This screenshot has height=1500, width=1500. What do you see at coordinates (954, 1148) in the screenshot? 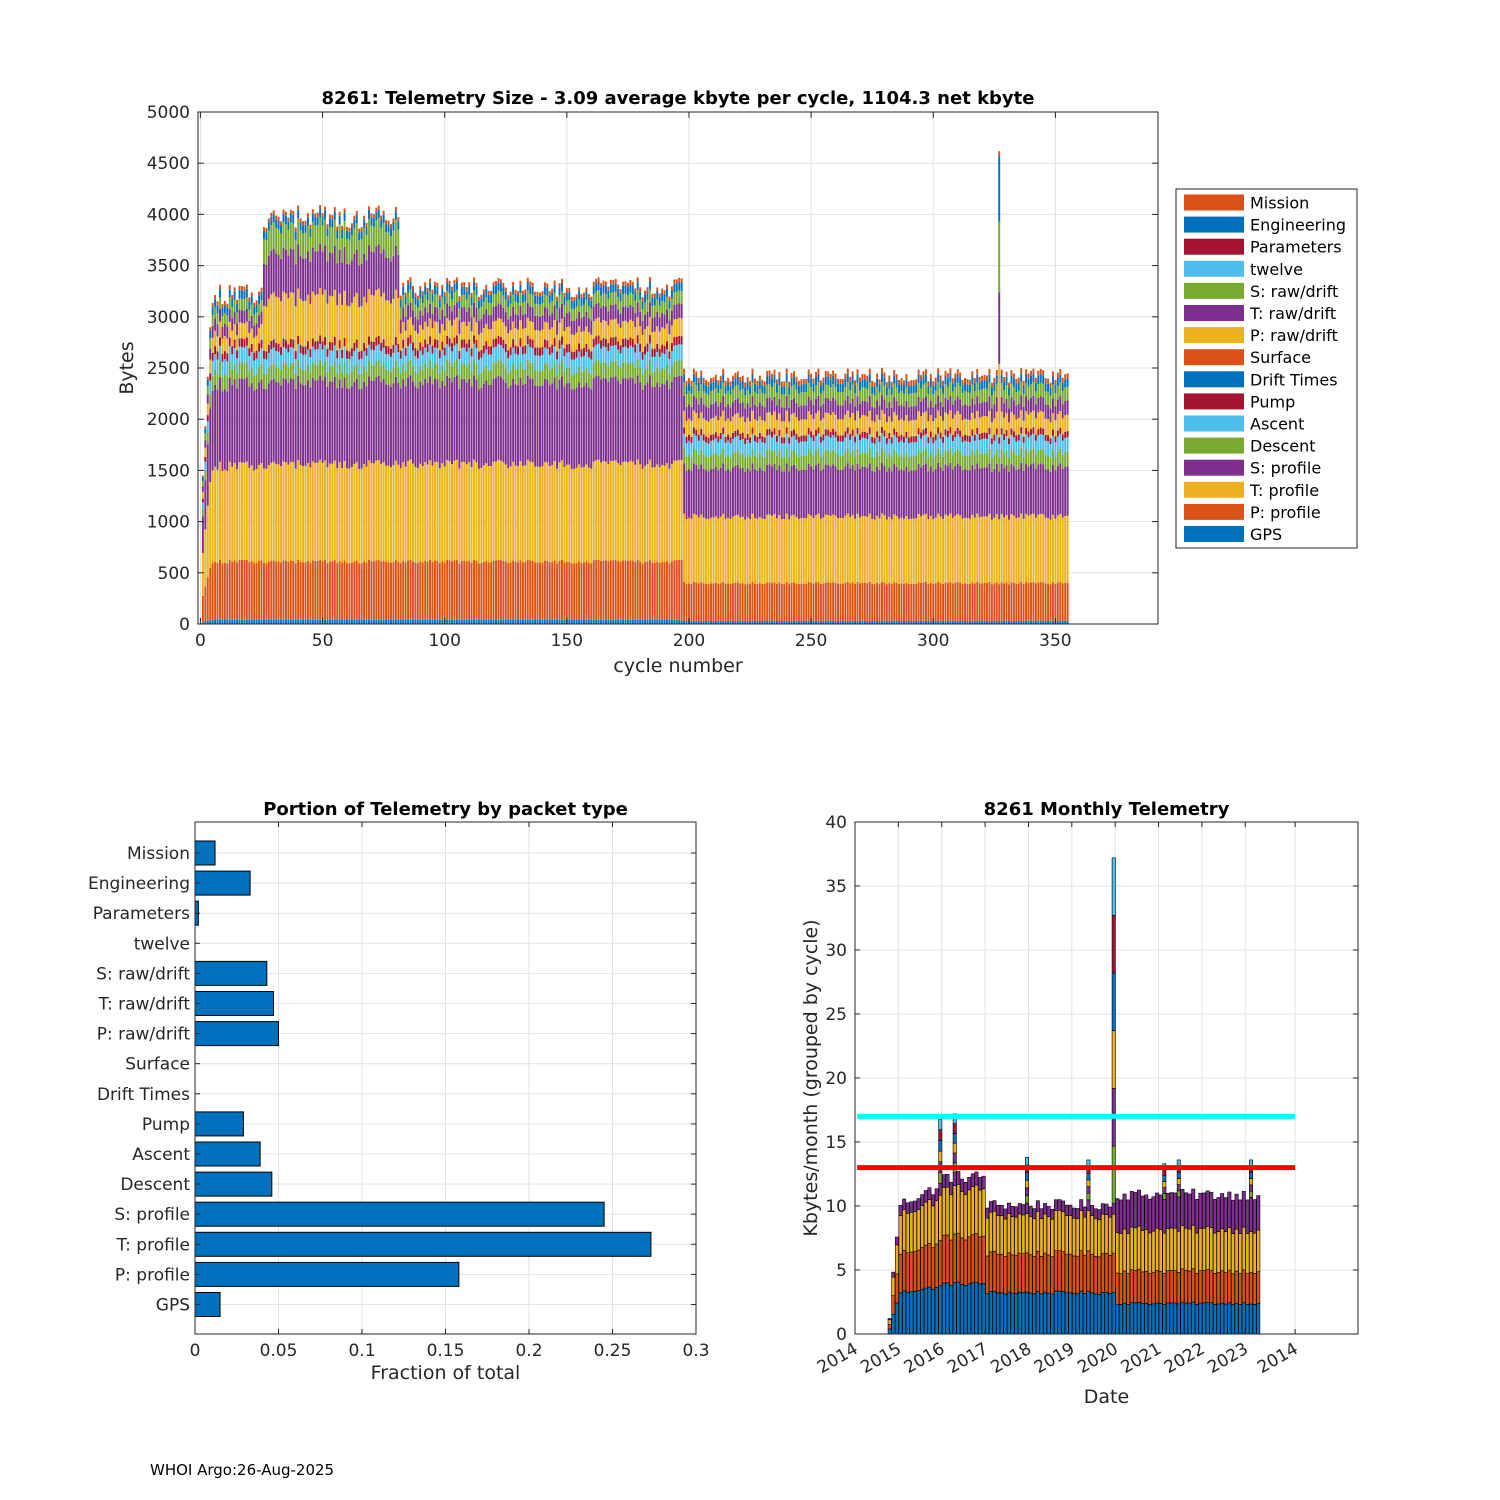
I see `month-bar-spike` at bounding box center [954, 1148].